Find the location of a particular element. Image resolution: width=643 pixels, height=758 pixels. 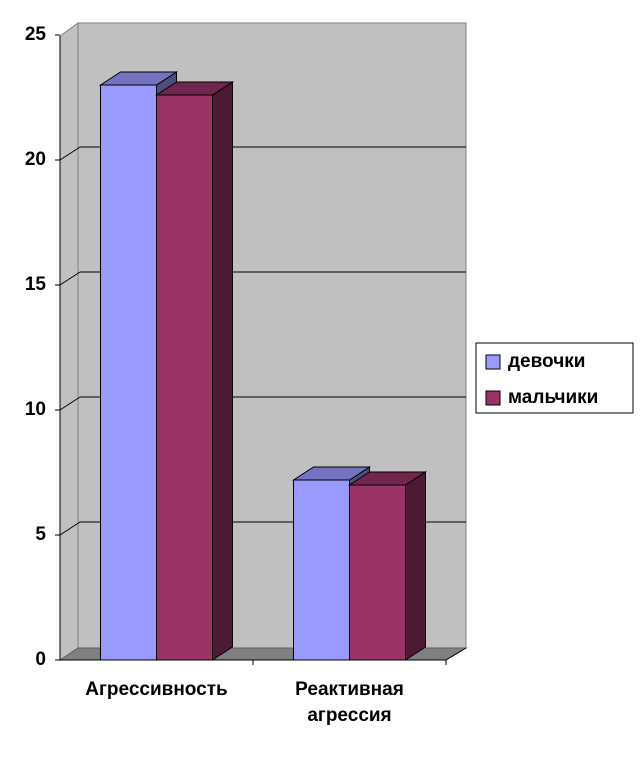

legend-label: мальчики is located at coordinates (553, 397).